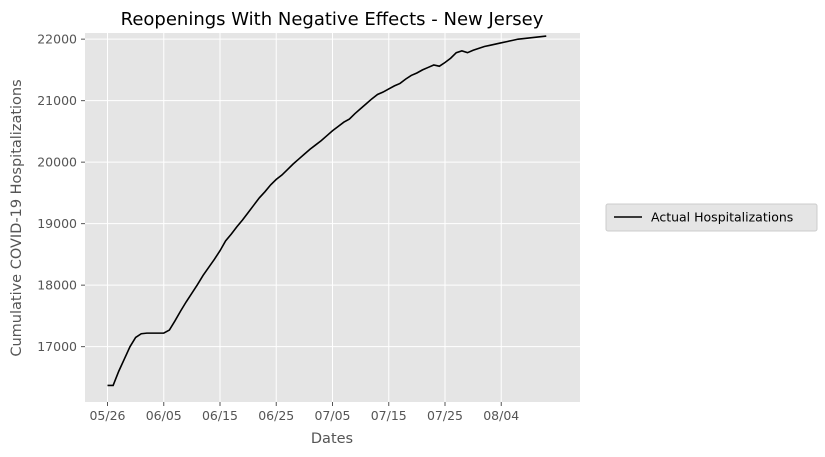  What do you see at coordinates (445, 415) in the screenshot?
I see `x-tick-label: 07/25` at bounding box center [445, 415].